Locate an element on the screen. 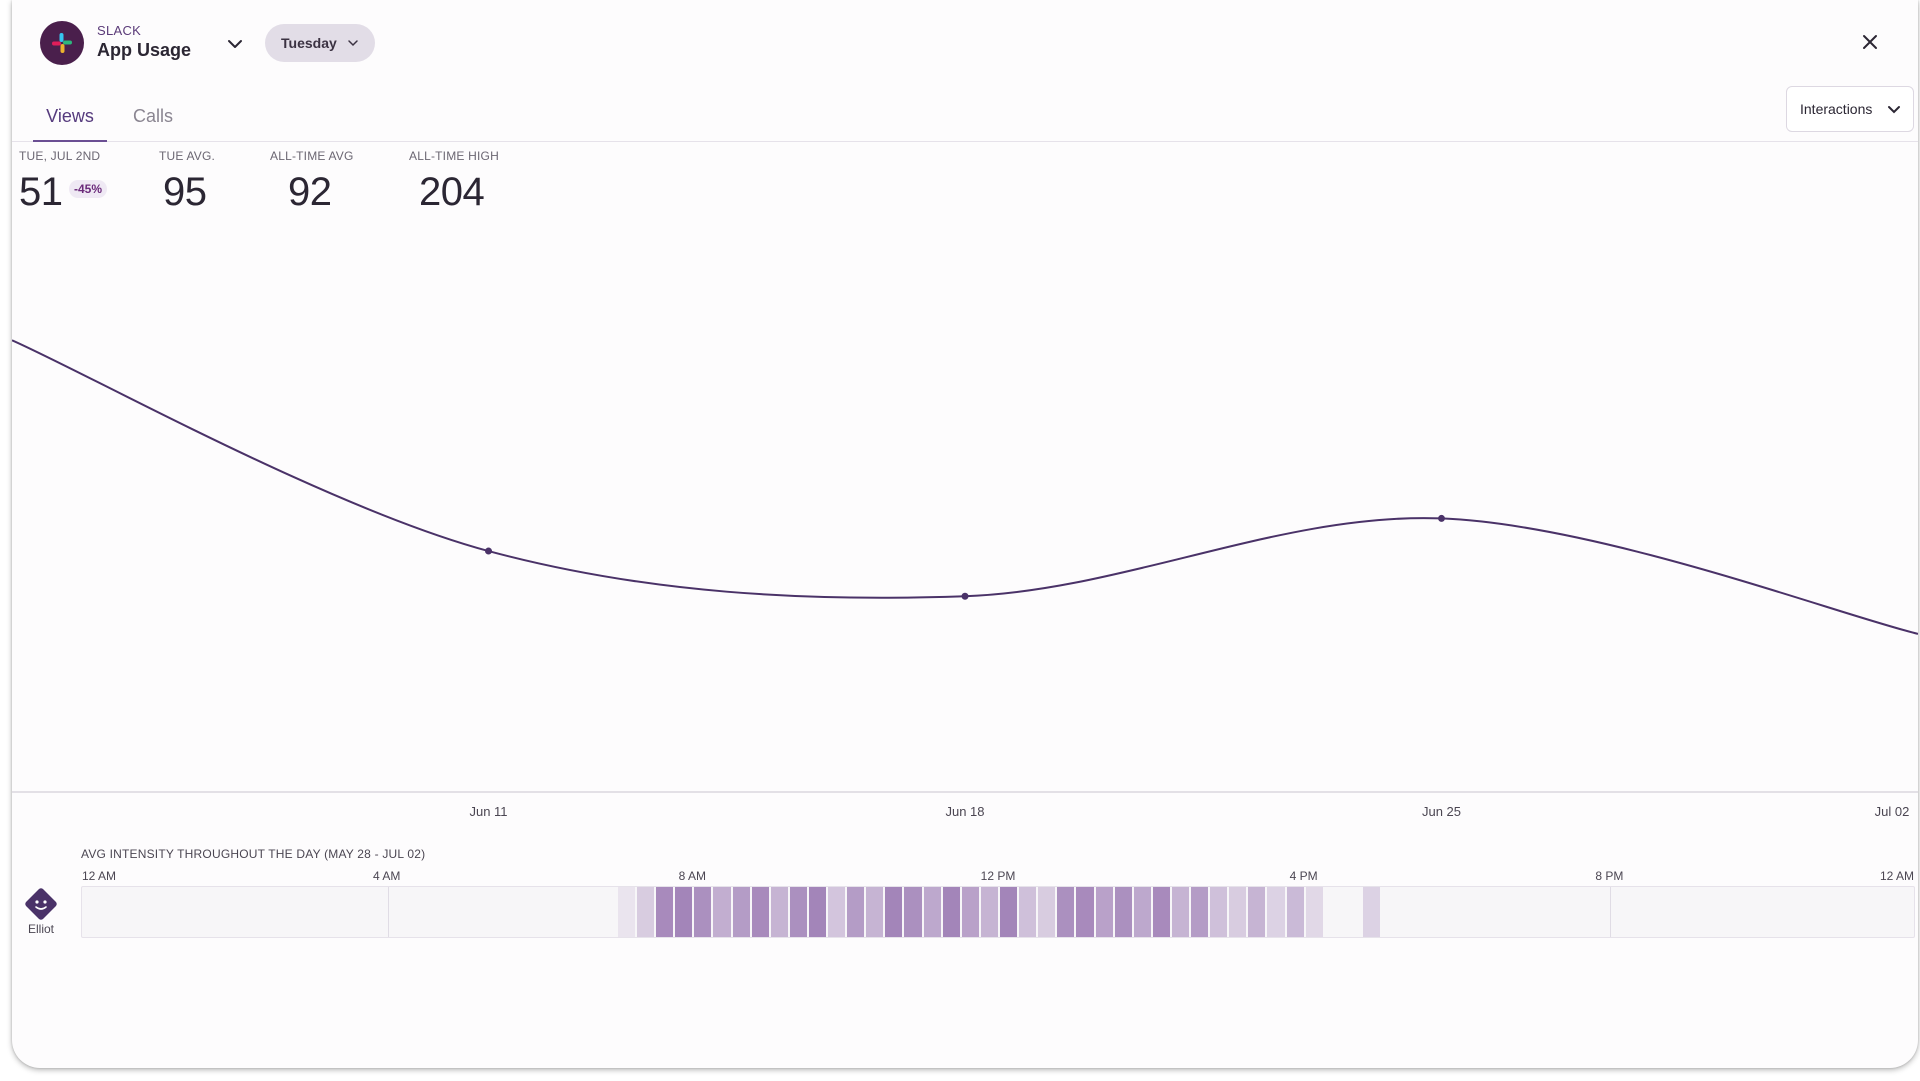  time-axis-label: 8 PM is located at coordinates (1609, 876).